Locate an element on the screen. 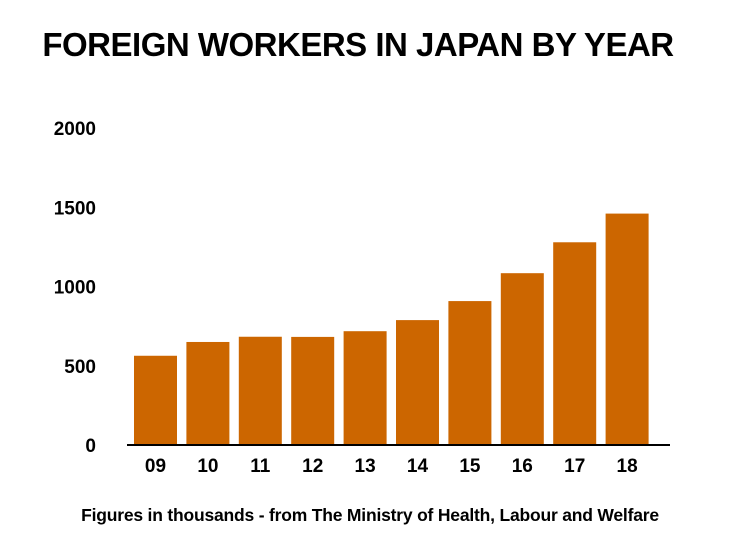 This screenshot has height=549, width=740. y-tick-label: 2000 is located at coordinates (75, 129).